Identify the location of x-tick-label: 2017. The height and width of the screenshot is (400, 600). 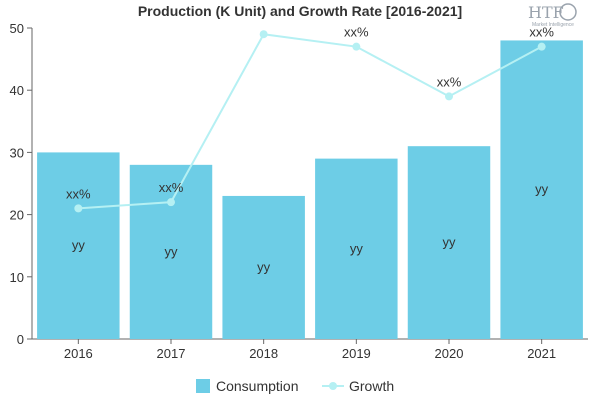
(171, 353).